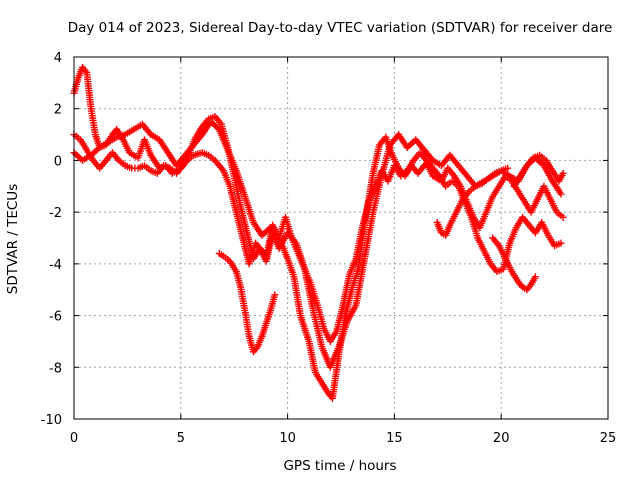 The height and width of the screenshot is (480, 640). Describe the element at coordinates (501, 438) in the screenshot. I see `x-tick-label: 20` at that location.